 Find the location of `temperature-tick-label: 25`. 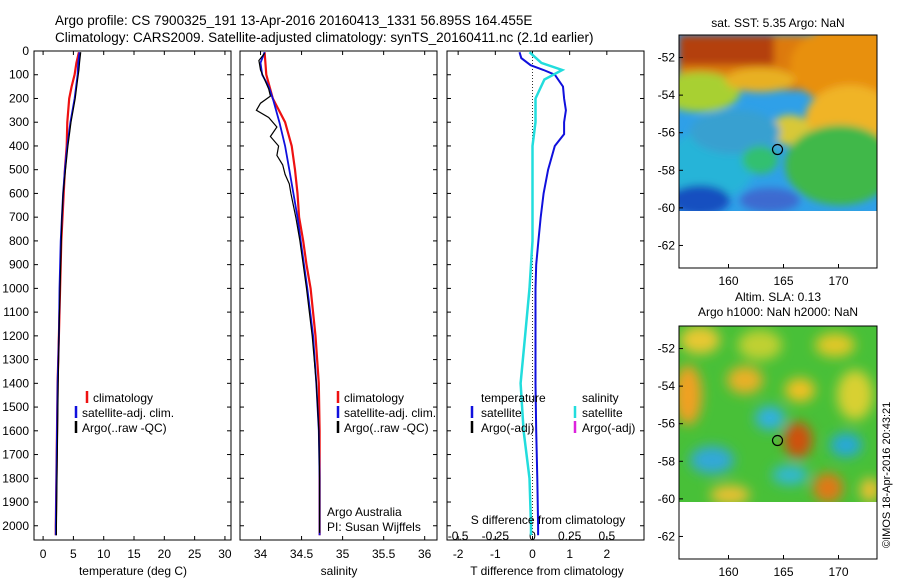

temperature-tick-label: 25 is located at coordinates (195, 554).